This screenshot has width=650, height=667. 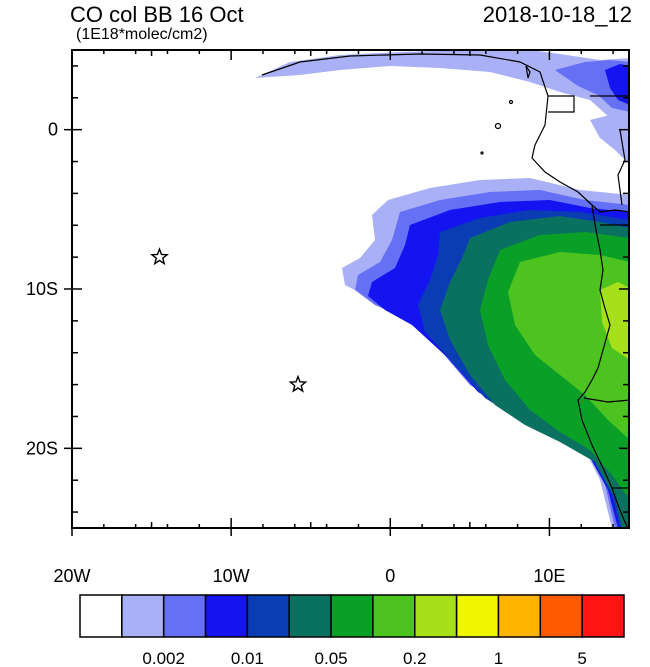 What do you see at coordinates (498, 658) in the screenshot?
I see `colorbar-label: 1` at bounding box center [498, 658].